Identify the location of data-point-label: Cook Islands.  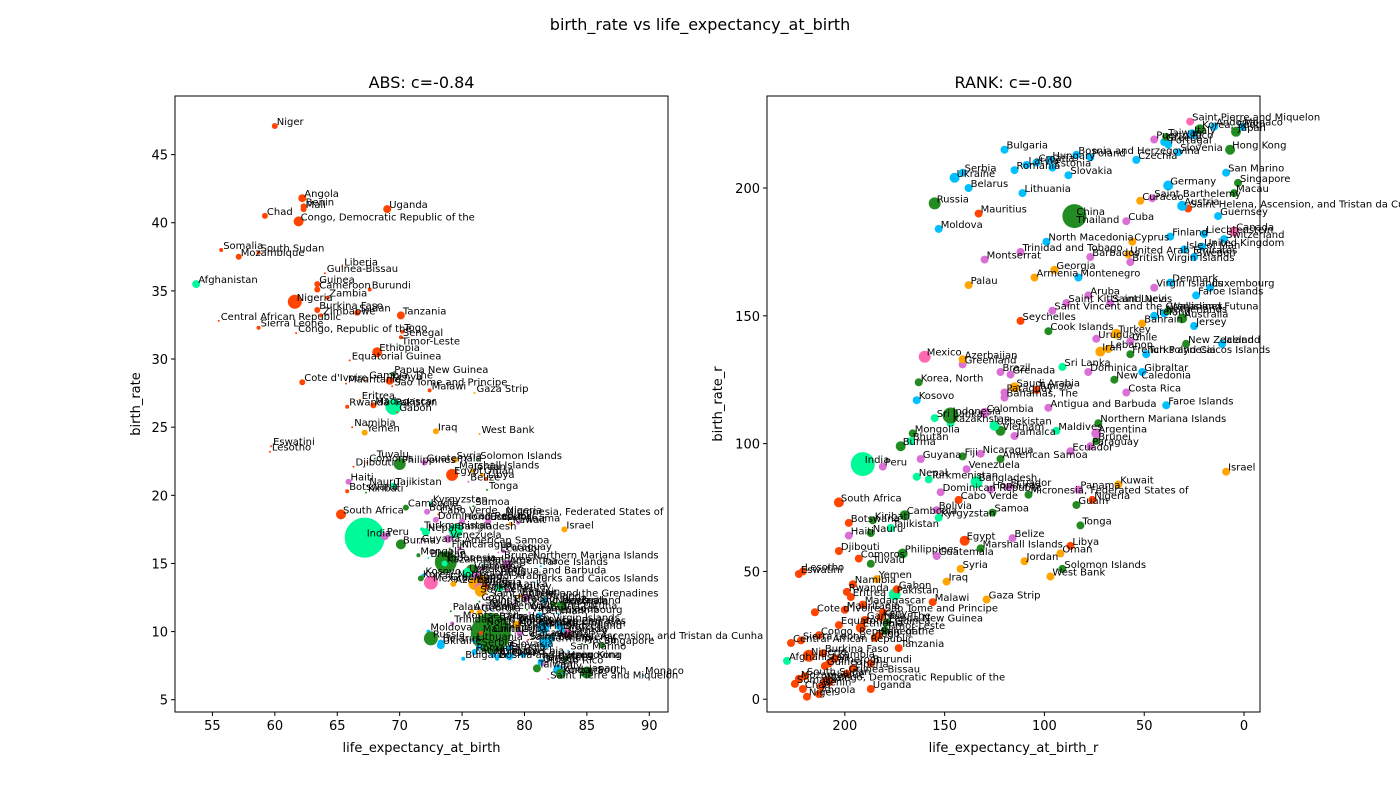
(513, 598).